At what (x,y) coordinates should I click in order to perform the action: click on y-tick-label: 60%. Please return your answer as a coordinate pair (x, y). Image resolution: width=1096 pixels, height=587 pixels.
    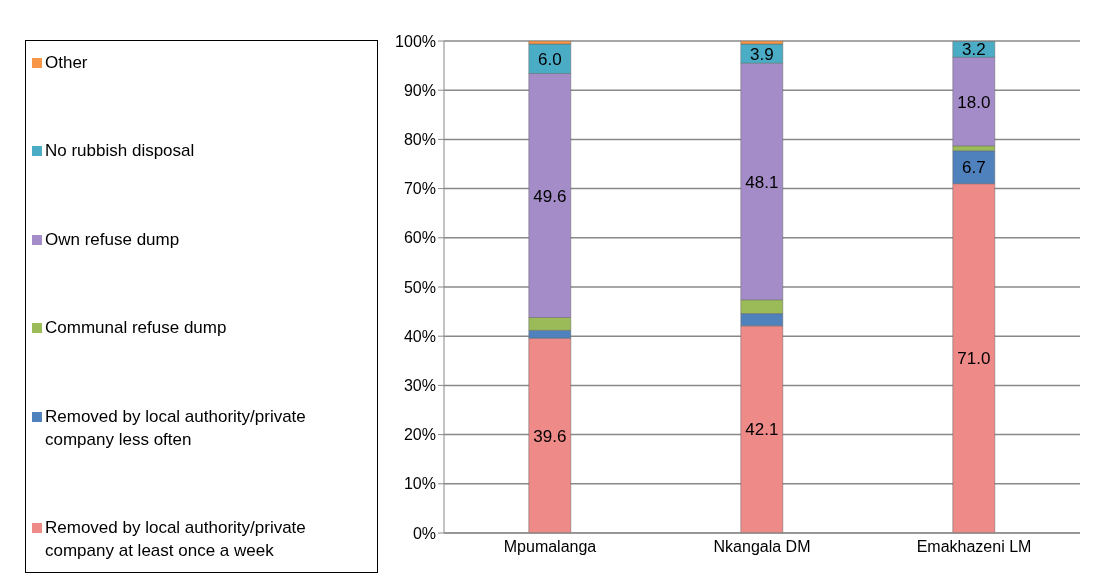
    Looking at the image, I should click on (419, 238).